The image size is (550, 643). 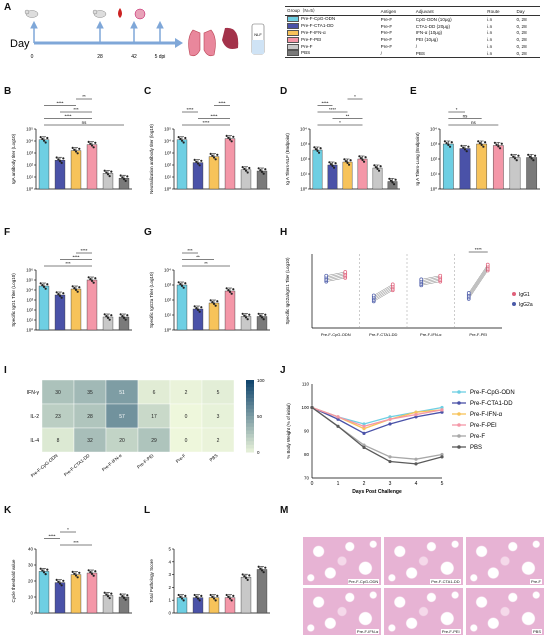 I want to click on heatmap-value: 30, so click(x=58, y=393).